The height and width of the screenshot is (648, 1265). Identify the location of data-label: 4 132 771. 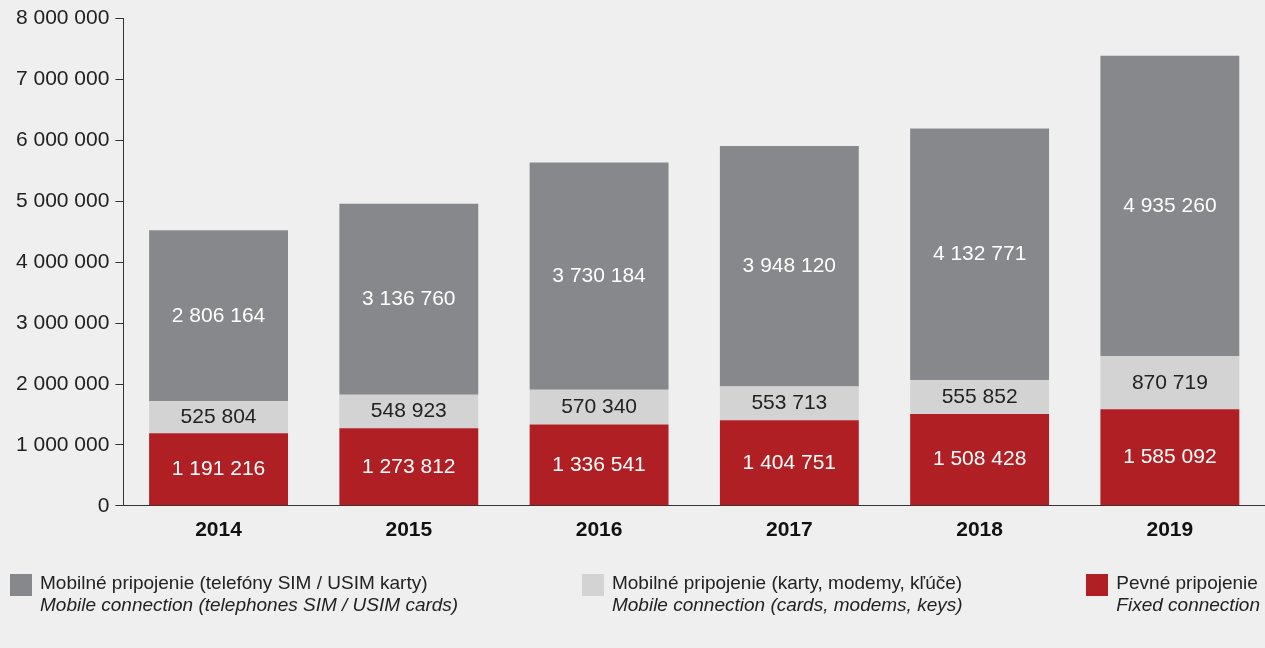
(979, 253).